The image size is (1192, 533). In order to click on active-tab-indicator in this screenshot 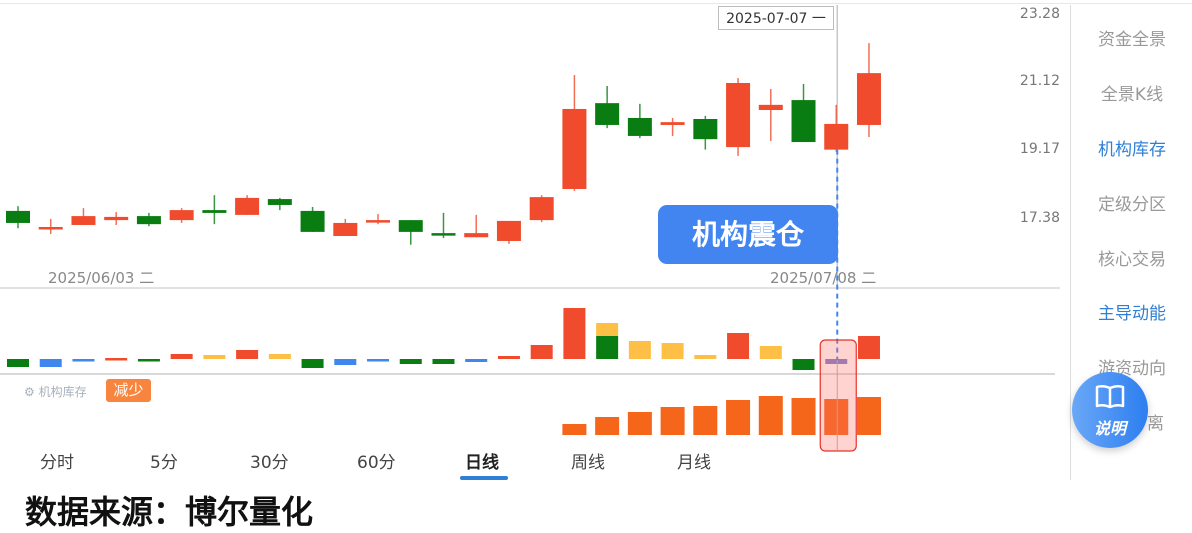, I will do `click(484, 478)`.